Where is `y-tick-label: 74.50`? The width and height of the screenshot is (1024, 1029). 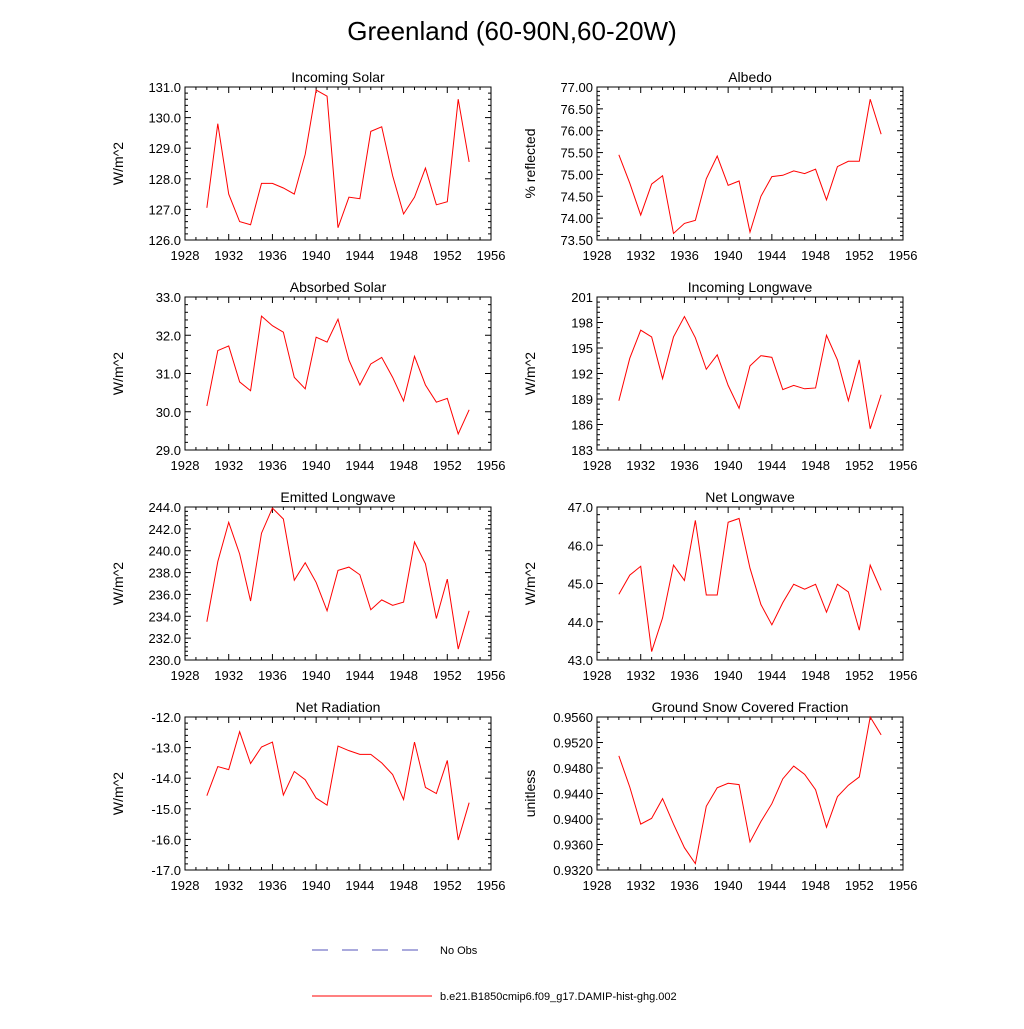
y-tick-label: 74.50 is located at coordinates (576, 196).